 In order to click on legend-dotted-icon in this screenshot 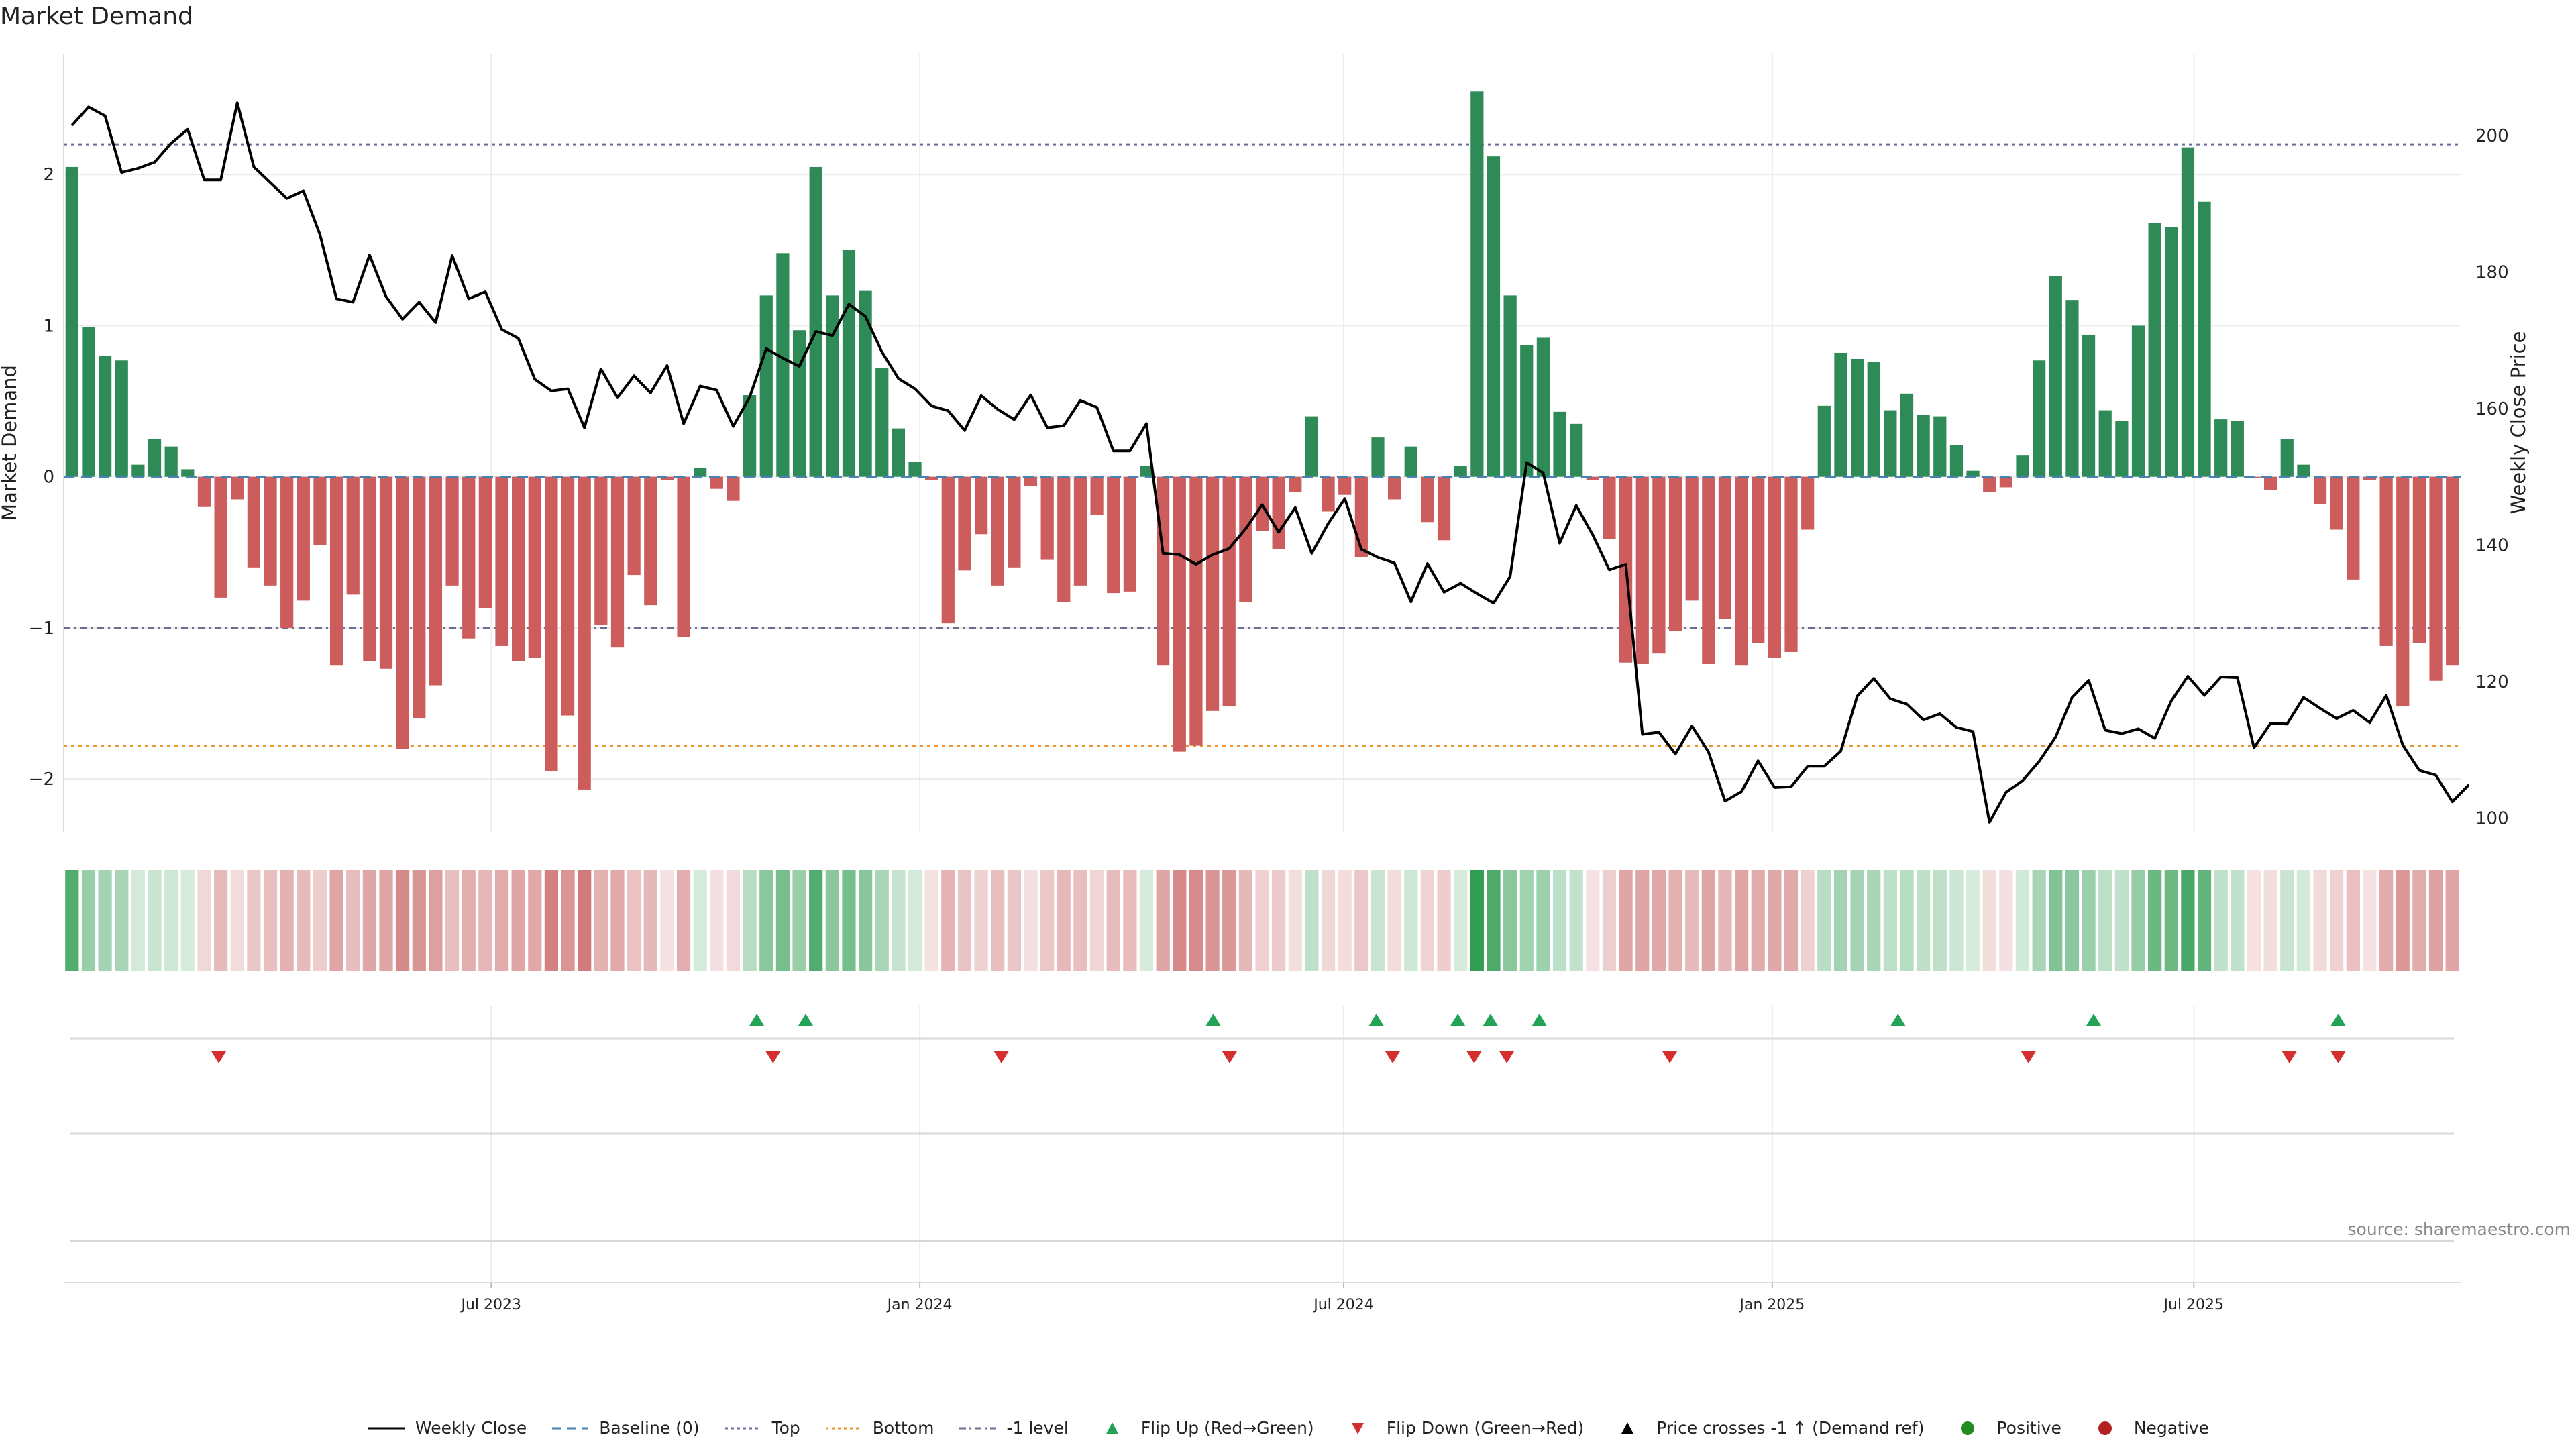, I will do `click(742, 1428)`.